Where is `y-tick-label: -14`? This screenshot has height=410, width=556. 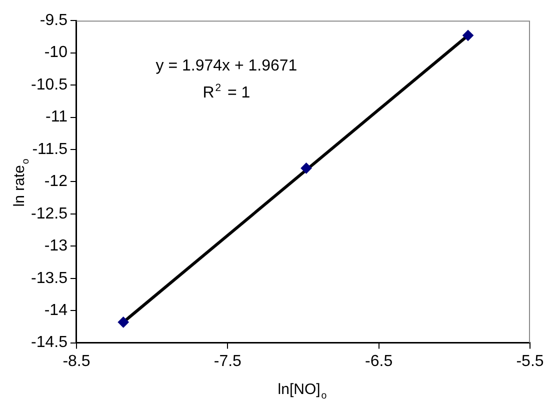 y-tick-label: -14 is located at coordinates (56, 310).